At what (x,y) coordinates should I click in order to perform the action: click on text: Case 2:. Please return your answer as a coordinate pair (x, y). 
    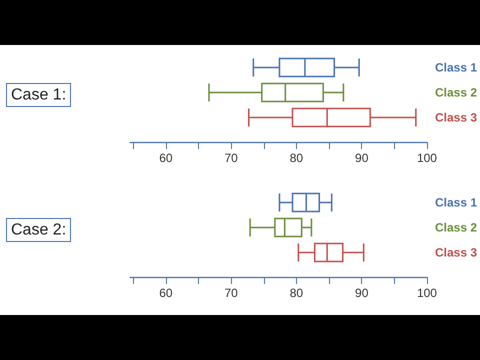
    Looking at the image, I should click on (38, 230).